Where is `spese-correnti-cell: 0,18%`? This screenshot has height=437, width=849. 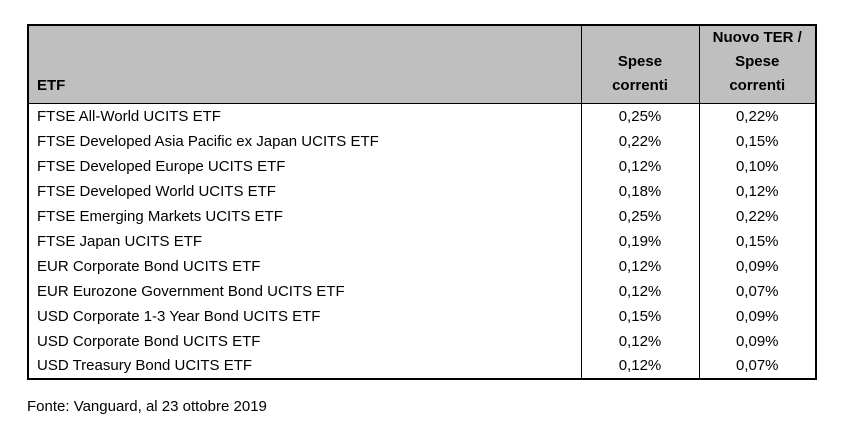
spese-correnti-cell: 0,18% is located at coordinates (640, 191).